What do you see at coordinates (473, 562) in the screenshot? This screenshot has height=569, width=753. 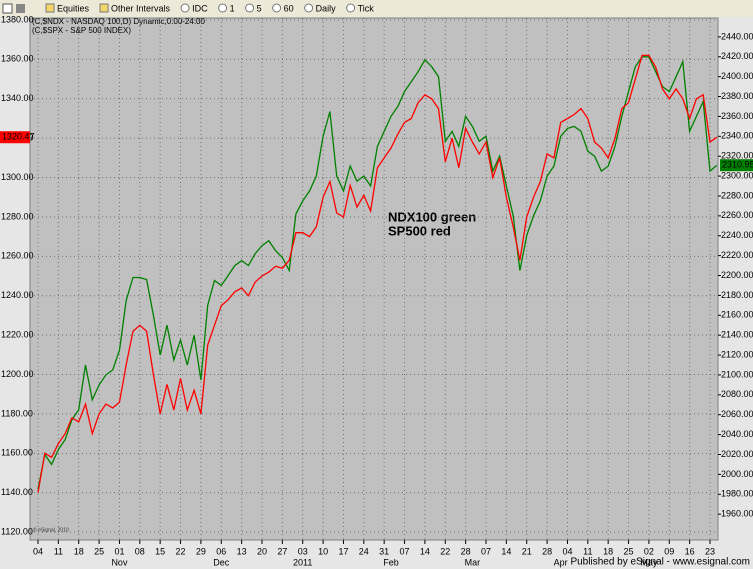 I see `month-label: Mar` at bounding box center [473, 562].